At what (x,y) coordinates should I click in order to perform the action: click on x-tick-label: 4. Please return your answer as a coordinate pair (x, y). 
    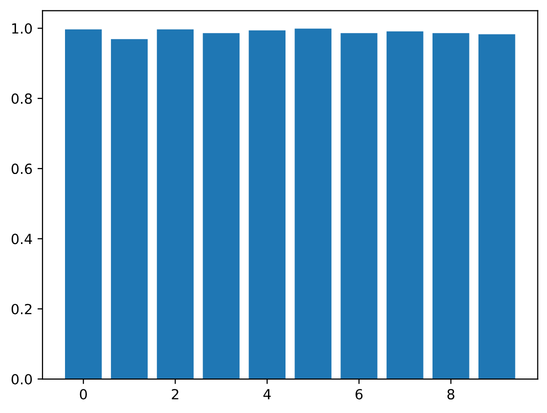
    Looking at the image, I should click on (267, 394).